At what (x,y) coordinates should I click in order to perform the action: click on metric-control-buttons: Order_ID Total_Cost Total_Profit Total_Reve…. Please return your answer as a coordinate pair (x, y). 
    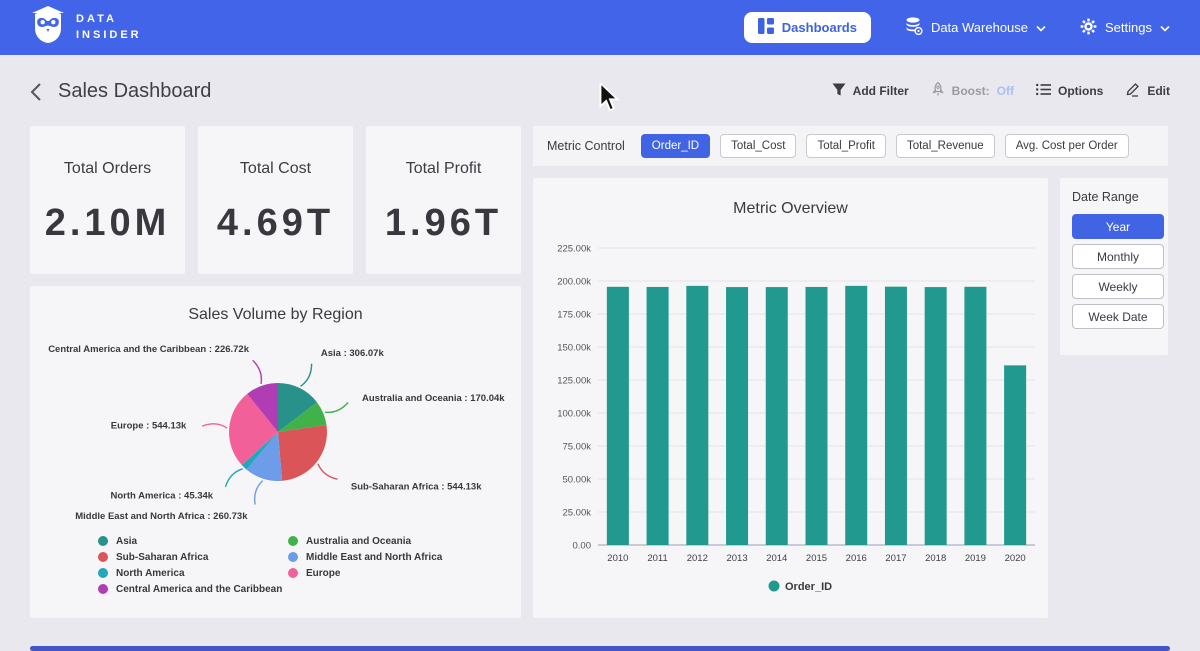
    Looking at the image, I should click on (884, 146).